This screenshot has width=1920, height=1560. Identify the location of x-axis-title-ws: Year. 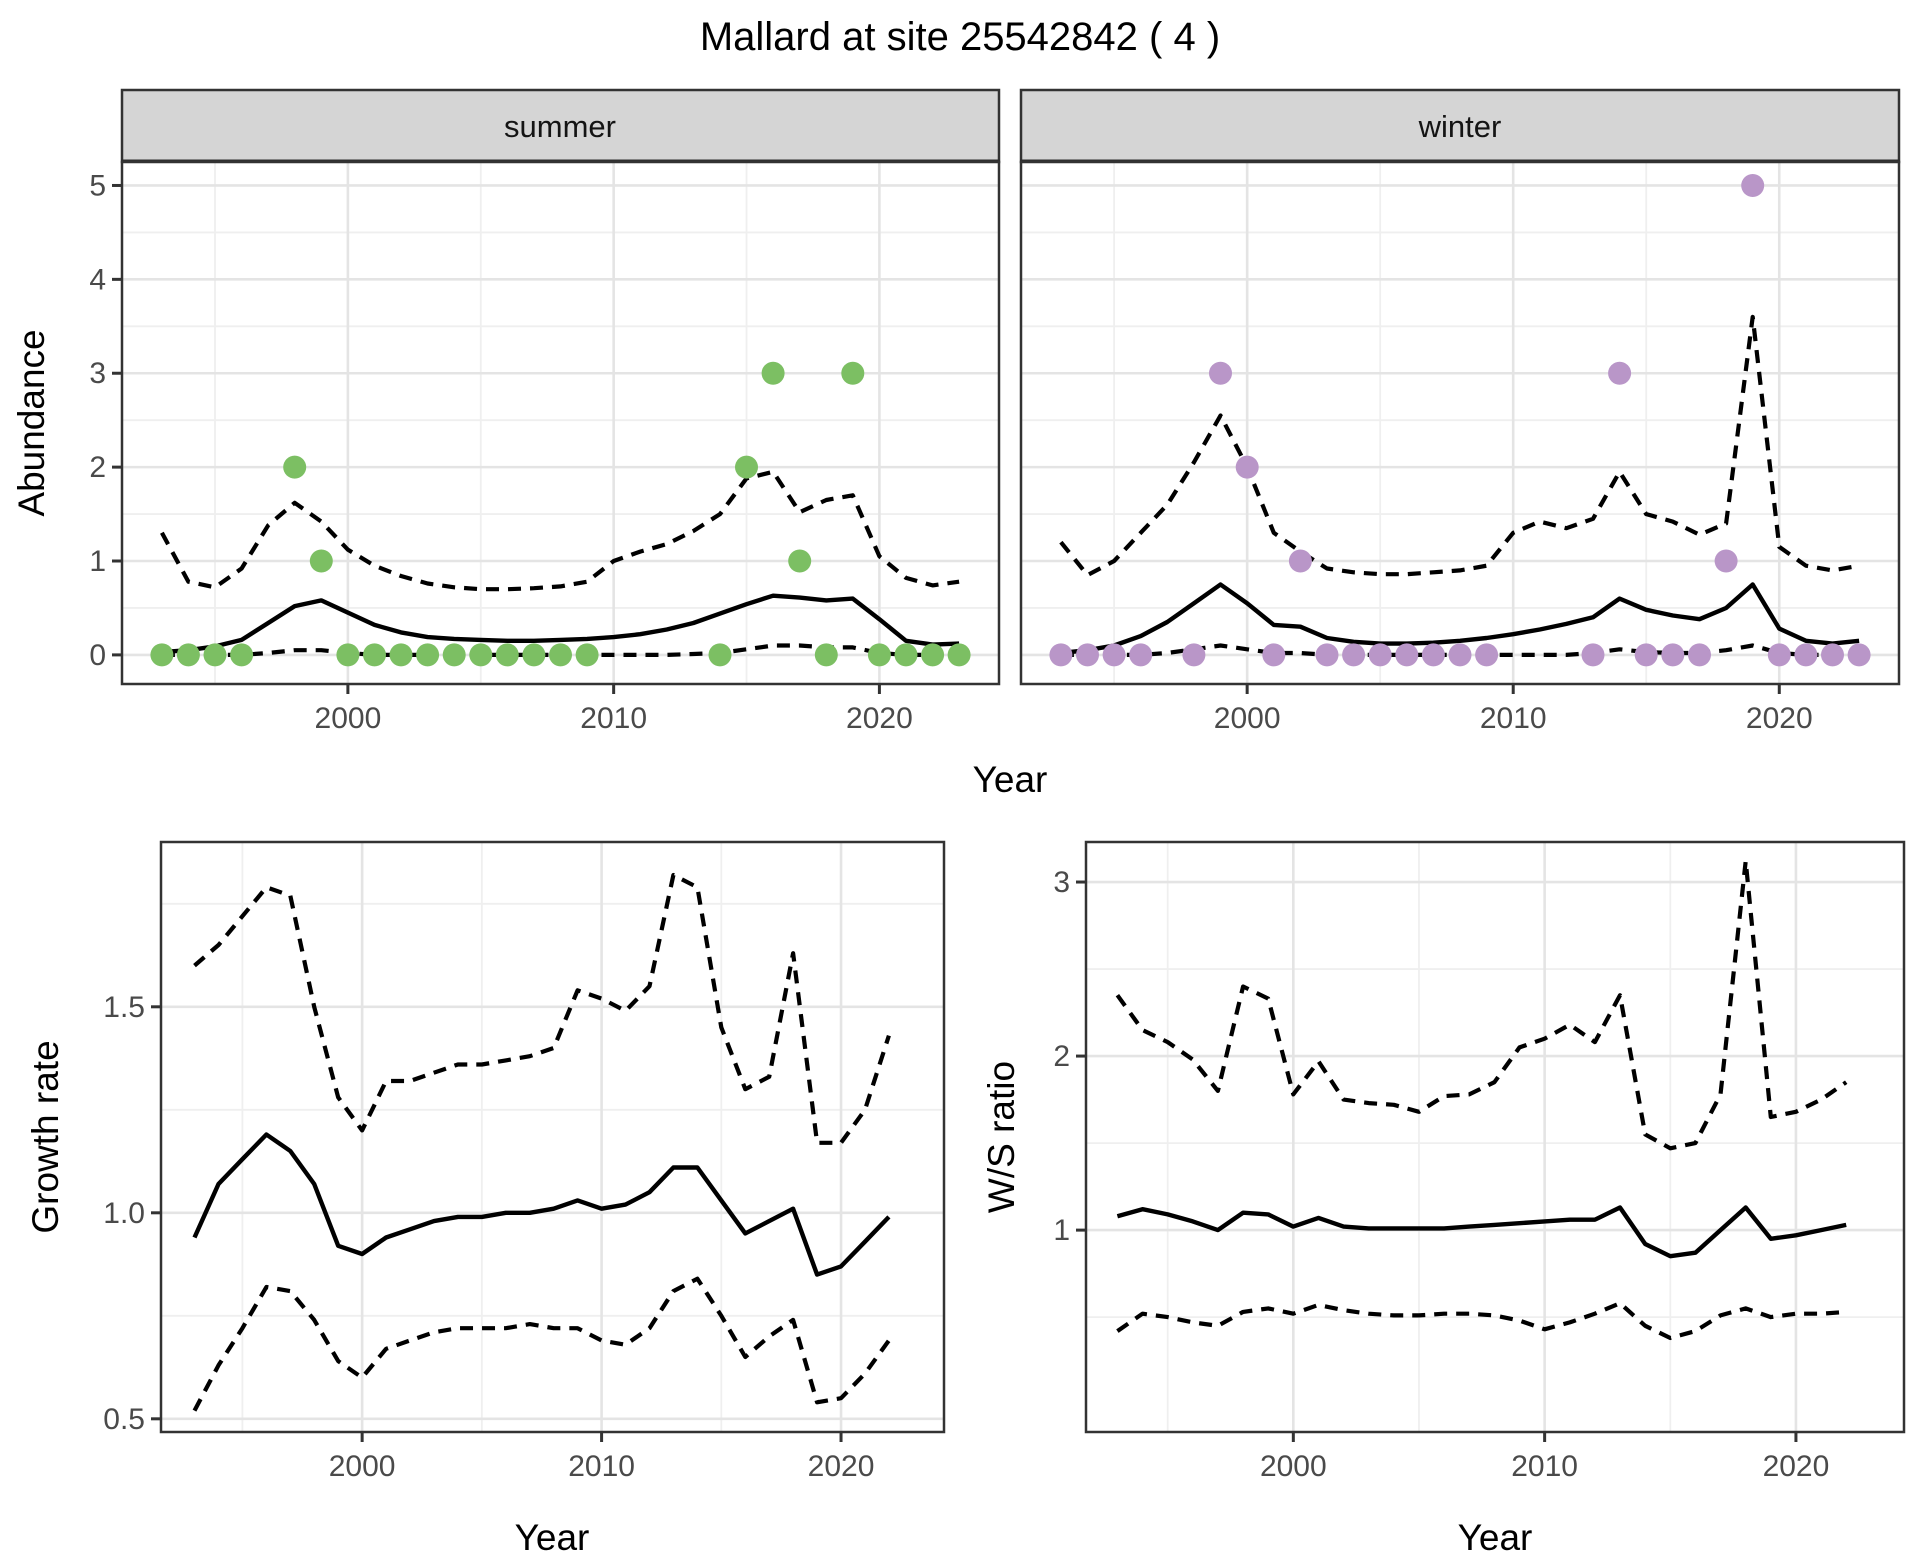
(1495, 1537).